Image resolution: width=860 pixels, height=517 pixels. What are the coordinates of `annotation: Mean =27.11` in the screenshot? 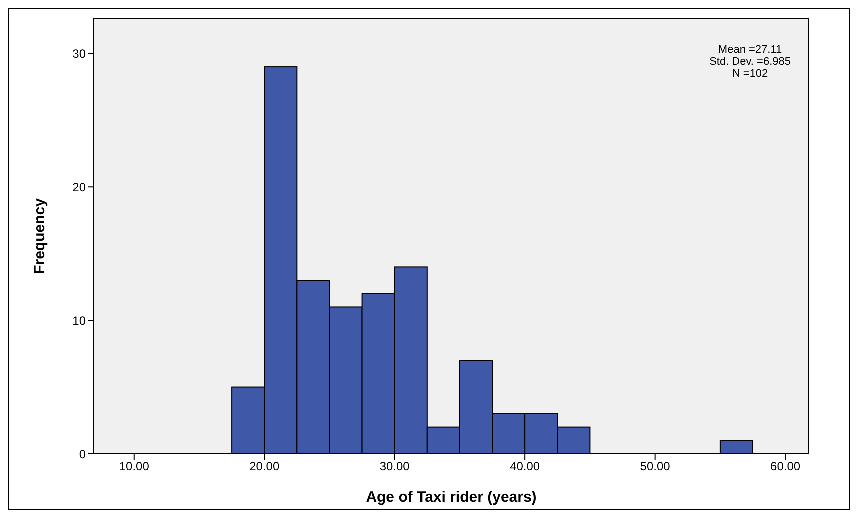 It's located at (750, 50).